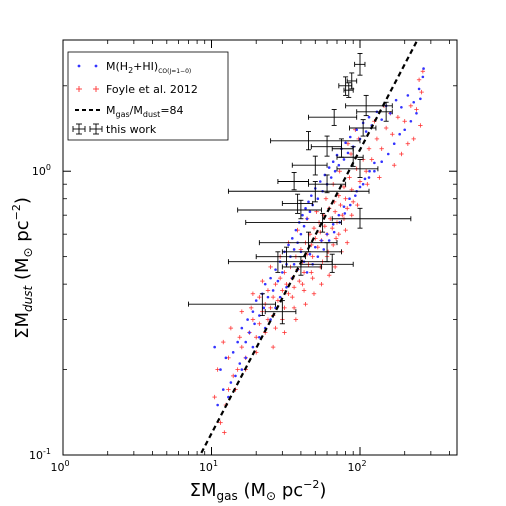 Image resolution: width=506 pixels, height=506 pixels. What do you see at coordinates (356, 466) in the screenshot?
I see `x-tick-label: 10²` at bounding box center [356, 466].